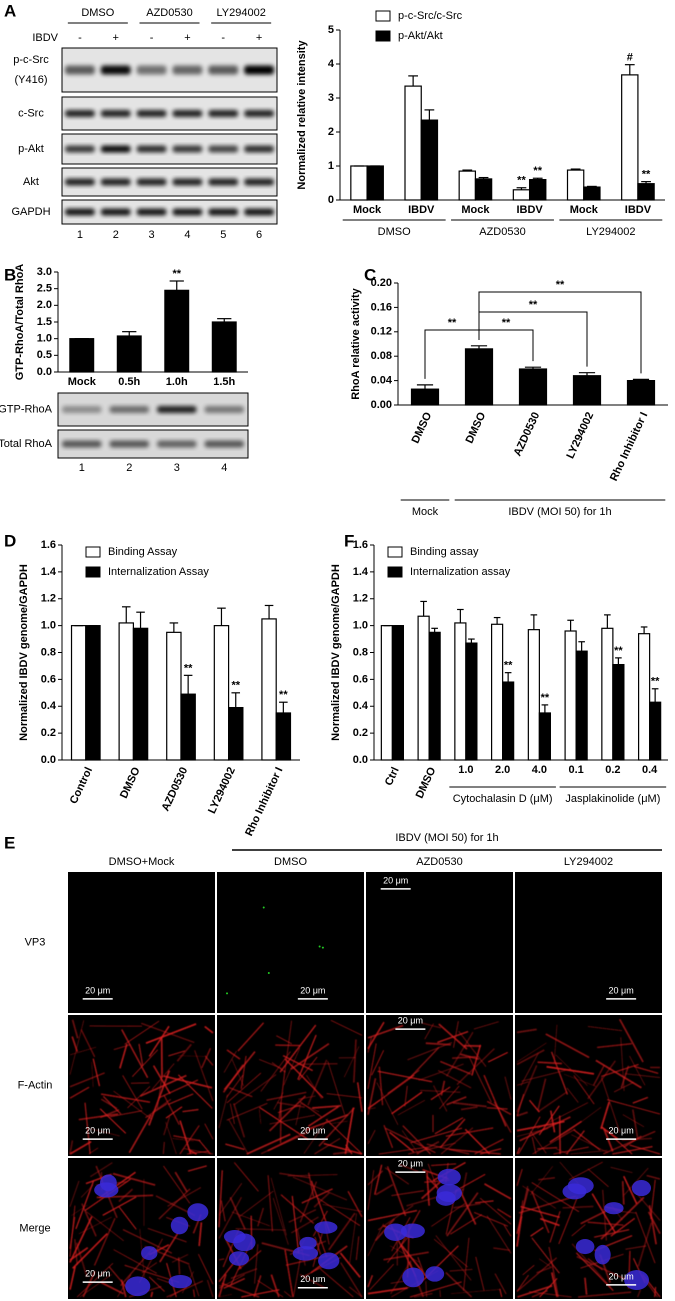 This screenshot has height=1301, width=675. What do you see at coordinates (331, 64) in the screenshot?
I see `y-tick-label: 4` at bounding box center [331, 64].